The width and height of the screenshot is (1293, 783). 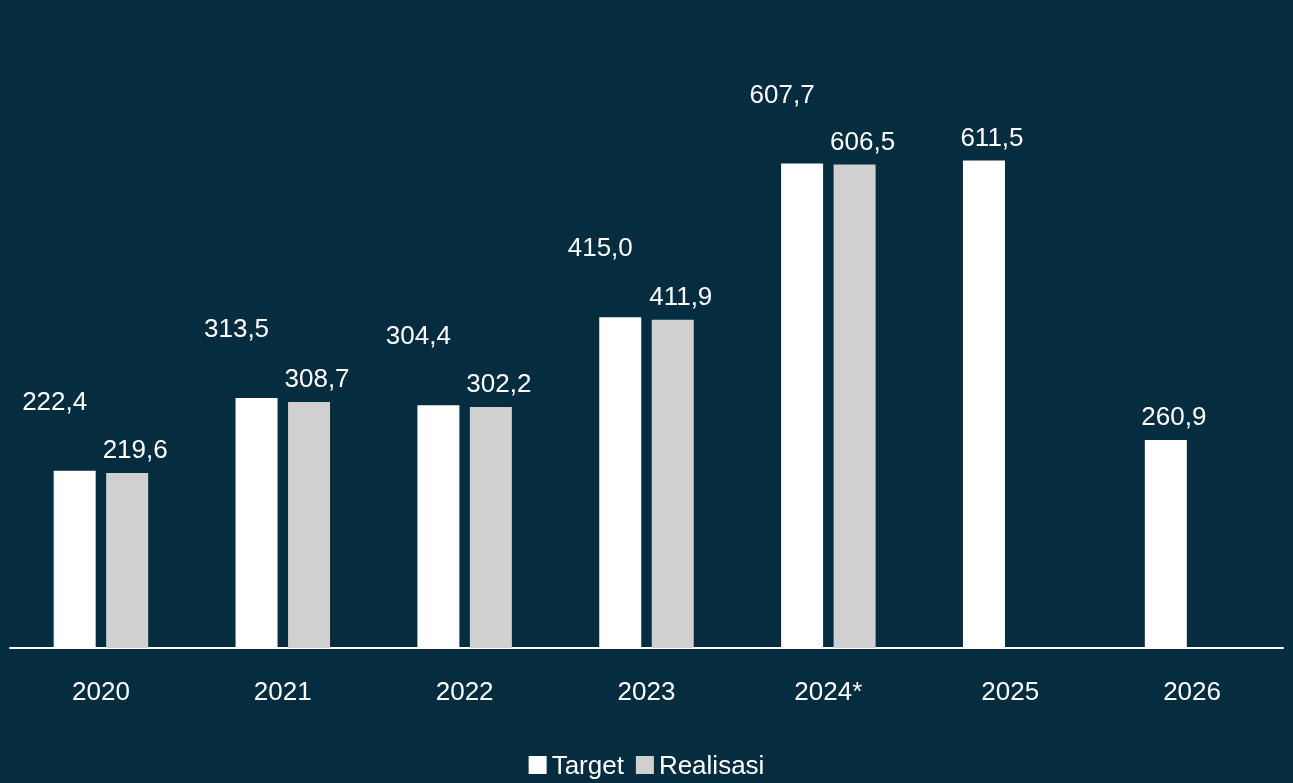 What do you see at coordinates (1192, 691) in the screenshot?
I see `x-tick-label: 2026` at bounding box center [1192, 691].